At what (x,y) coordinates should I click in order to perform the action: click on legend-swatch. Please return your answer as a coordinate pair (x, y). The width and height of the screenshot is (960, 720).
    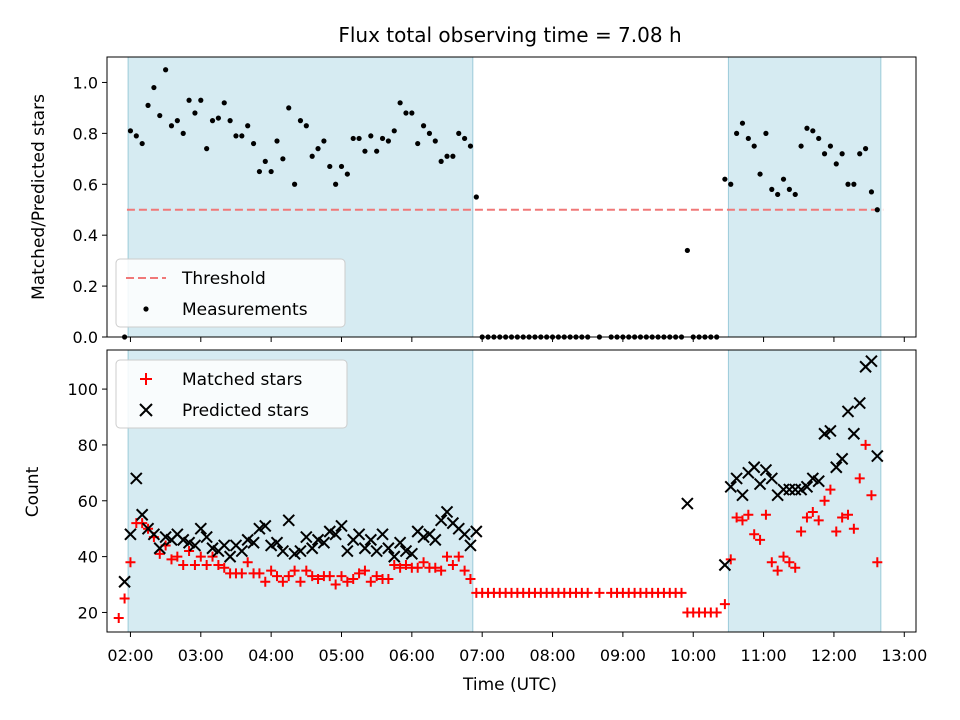
    Looking at the image, I should click on (146, 410).